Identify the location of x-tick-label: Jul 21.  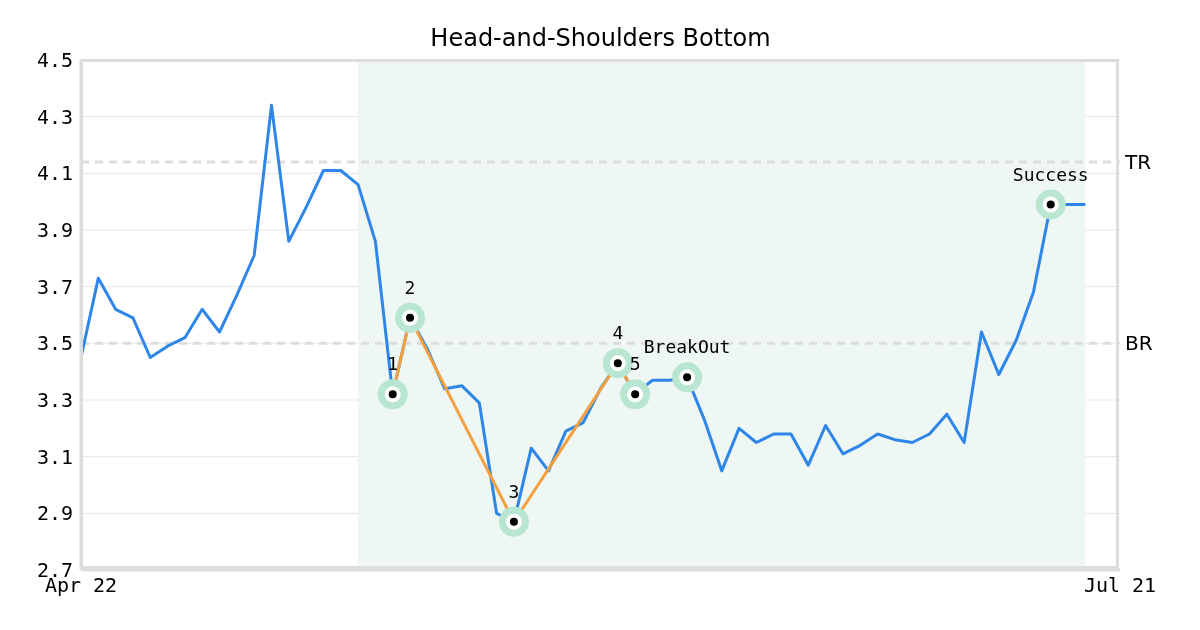
(1120, 585).